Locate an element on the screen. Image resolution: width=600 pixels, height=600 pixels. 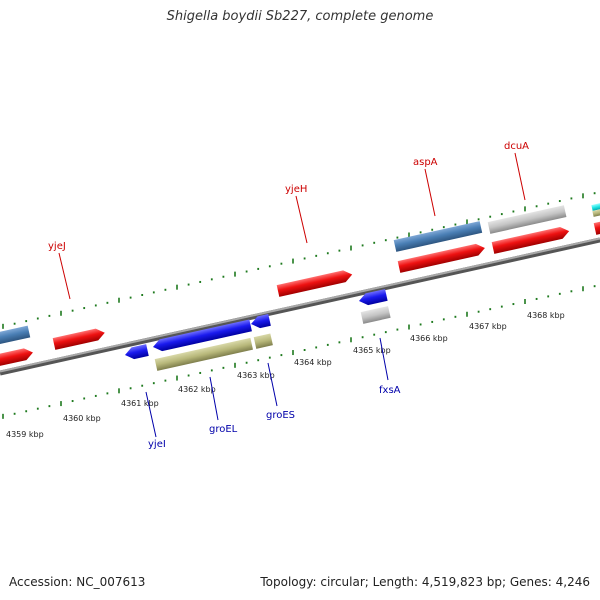
gene-label-groES: groES is located at coordinates (280, 415).